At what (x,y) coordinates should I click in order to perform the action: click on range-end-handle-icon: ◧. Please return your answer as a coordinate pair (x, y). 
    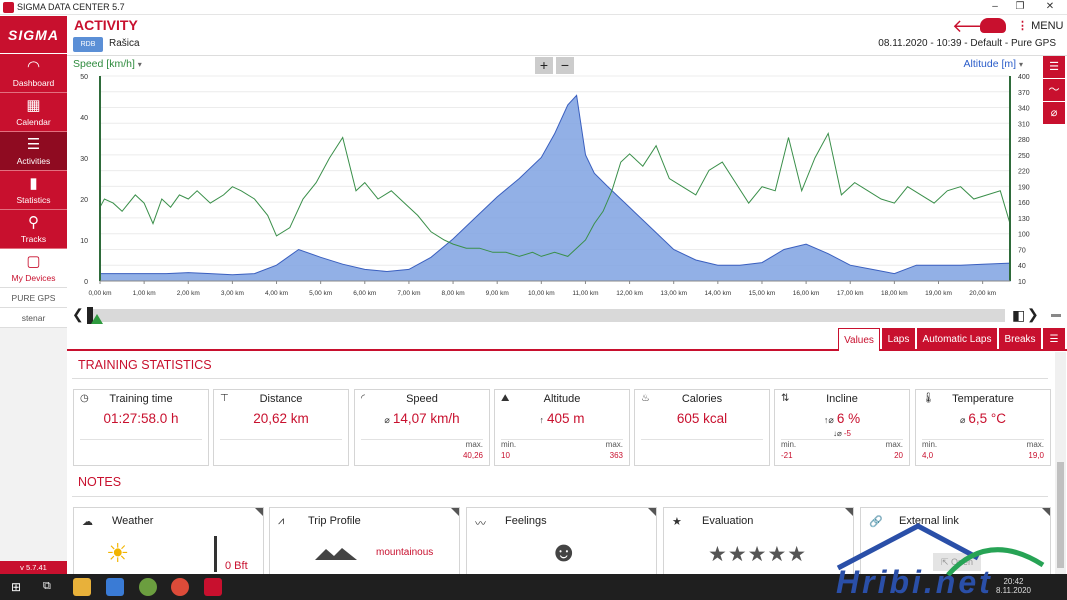
    Looking at the image, I should click on (1019, 315).